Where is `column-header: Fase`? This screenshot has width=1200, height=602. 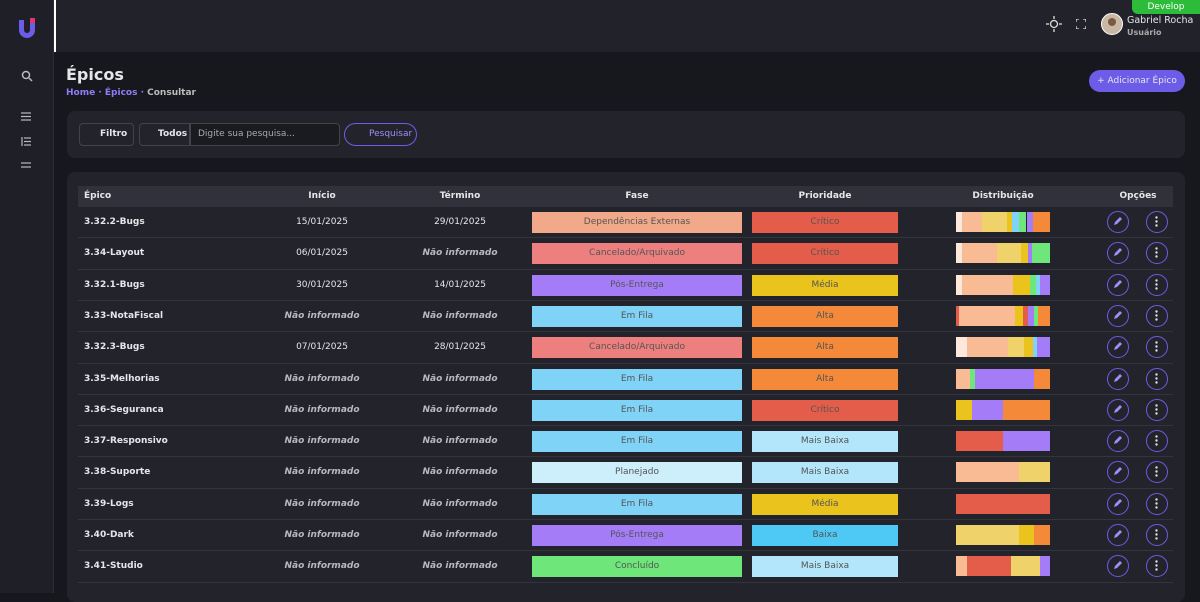
column-header: Fase is located at coordinates (637, 196).